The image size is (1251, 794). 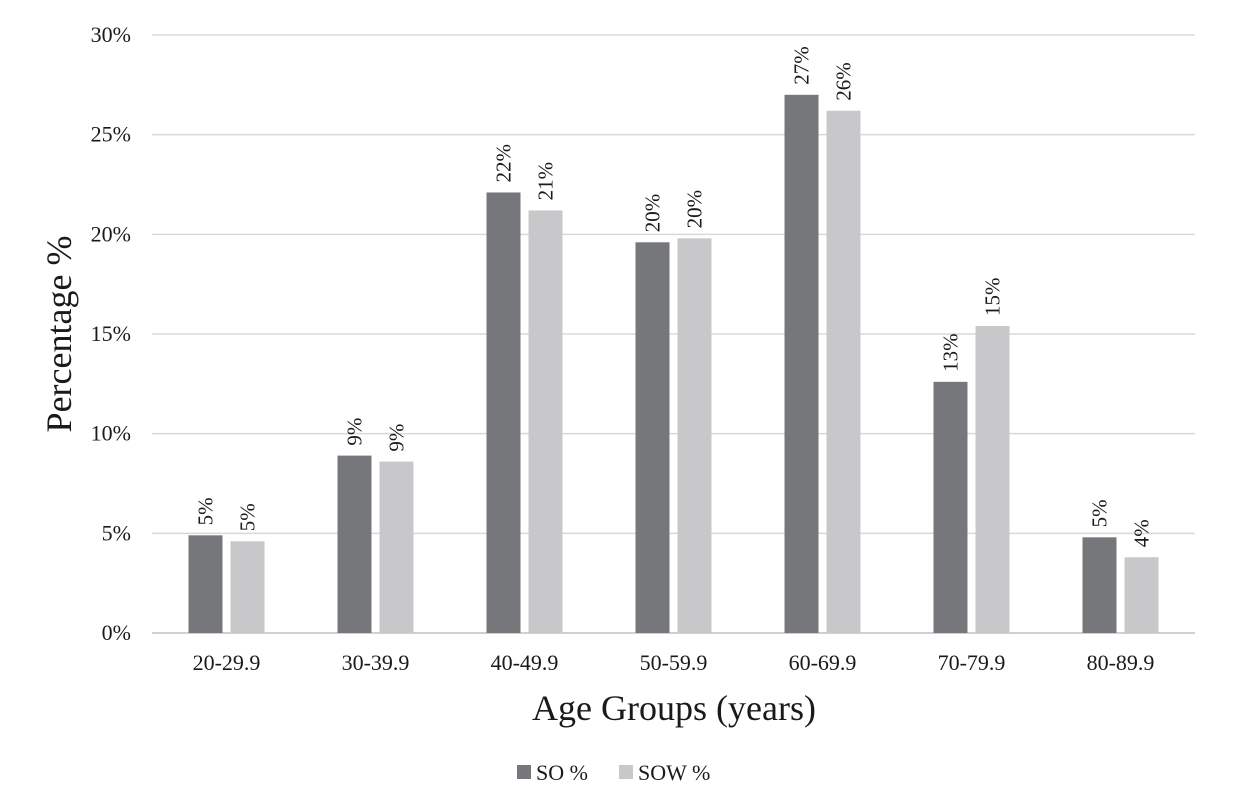 What do you see at coordinates (111, 433) in the screenshot?
I see `y-tick-label: 10%` at bounding box center [111, 433].